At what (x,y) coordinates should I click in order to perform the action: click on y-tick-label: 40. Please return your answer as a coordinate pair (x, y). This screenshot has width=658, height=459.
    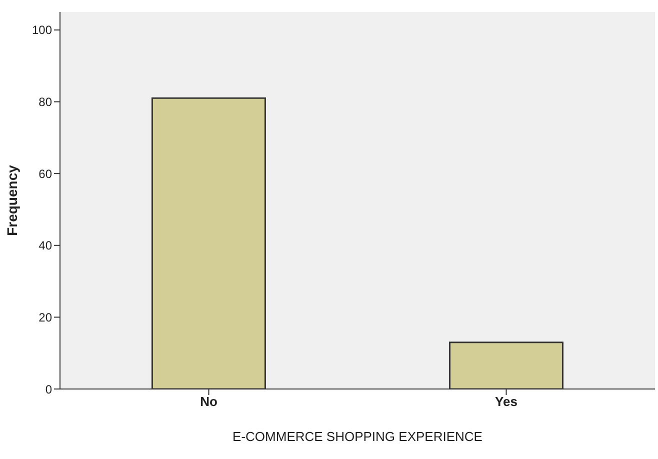
    Looking at the image, I should click on (45, 245).